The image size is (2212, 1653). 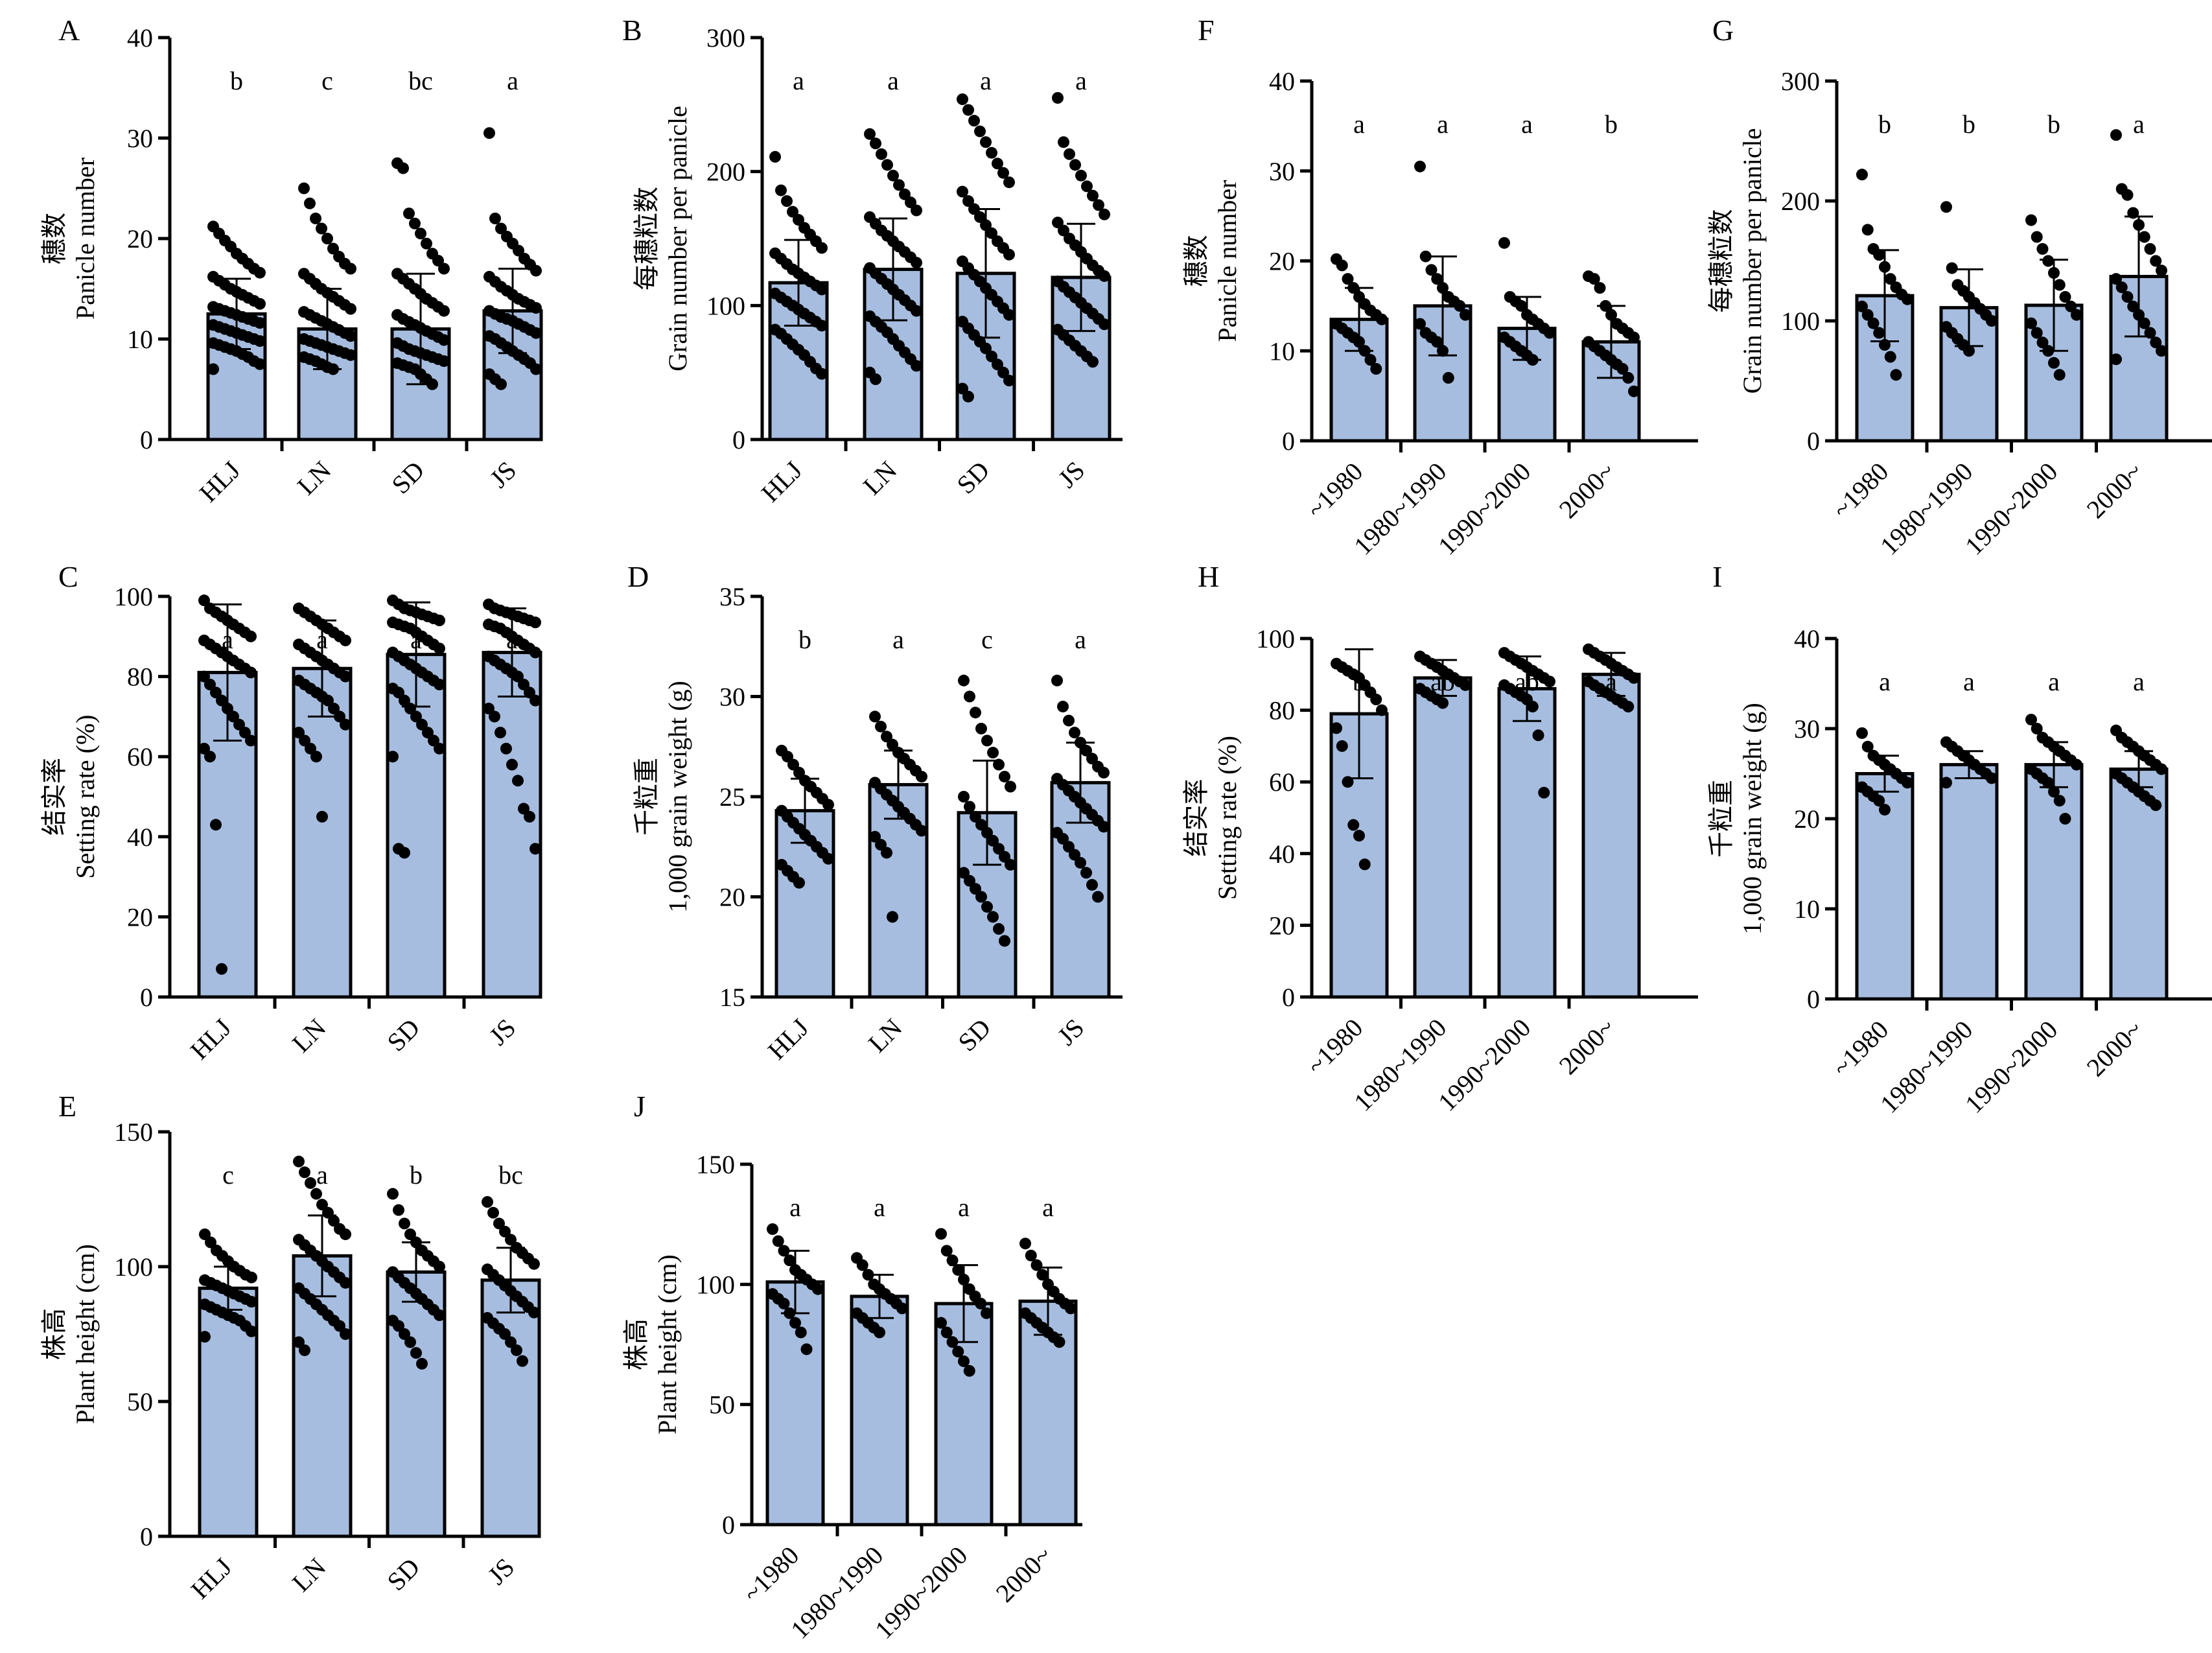 What do you see at coordinates (420, 80) in the screenshot?
I see `panel-a-significance-letter: bc` at bounding box center [420, 80].